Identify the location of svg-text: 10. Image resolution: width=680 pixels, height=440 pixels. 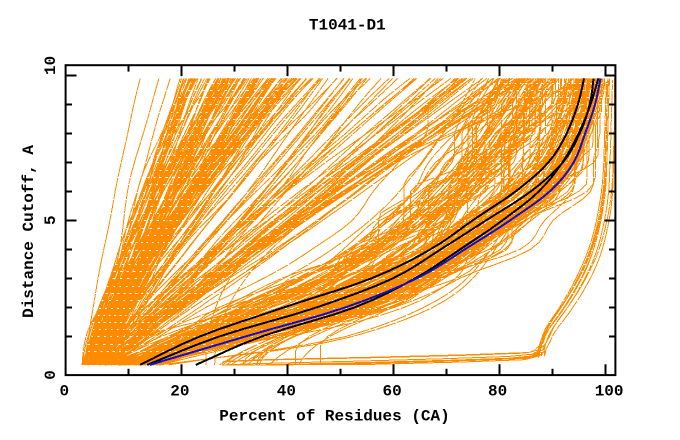
(51, 65).